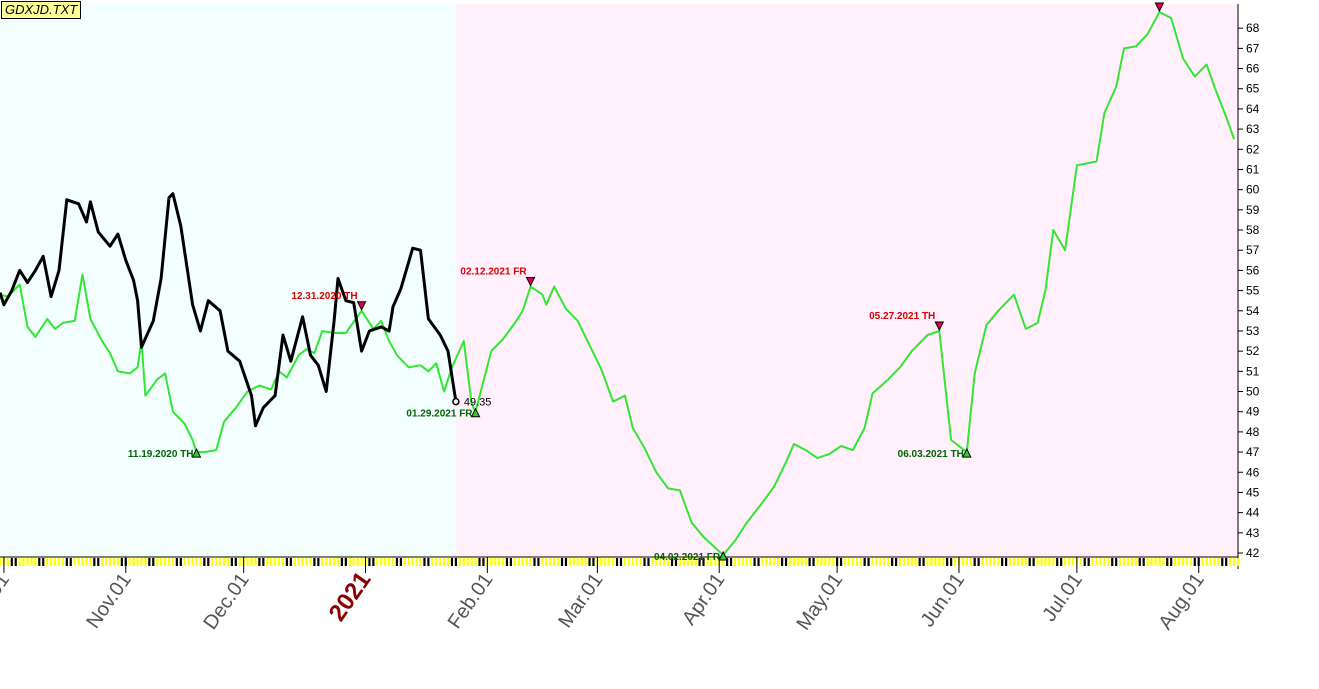  I want to click on x-tick-label: Apr.01, so click(703, 599).